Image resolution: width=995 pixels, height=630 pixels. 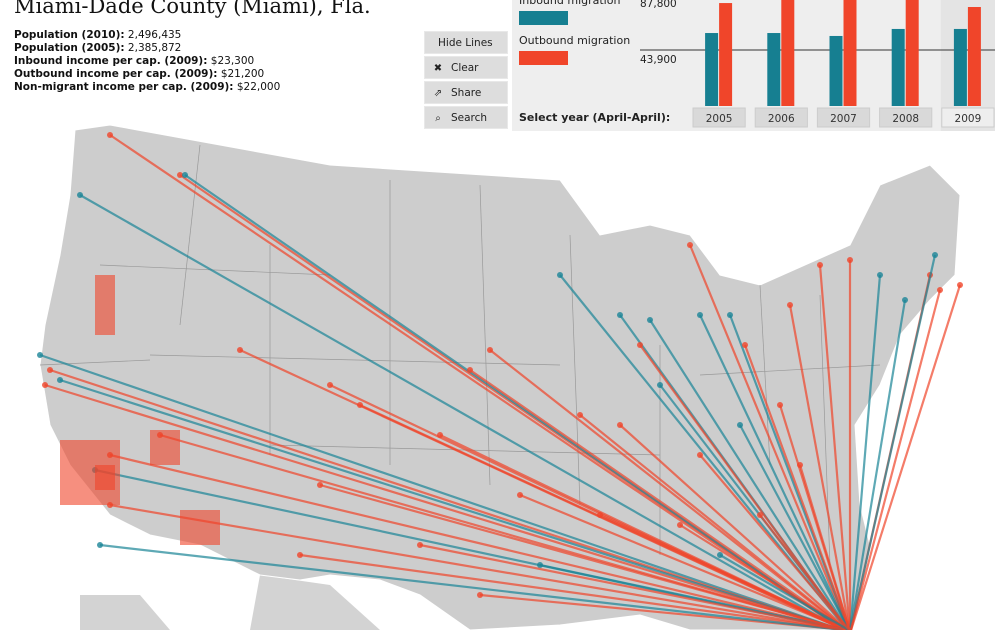 I want to click on button: ✖ Clear, so click(x=466, y=67).